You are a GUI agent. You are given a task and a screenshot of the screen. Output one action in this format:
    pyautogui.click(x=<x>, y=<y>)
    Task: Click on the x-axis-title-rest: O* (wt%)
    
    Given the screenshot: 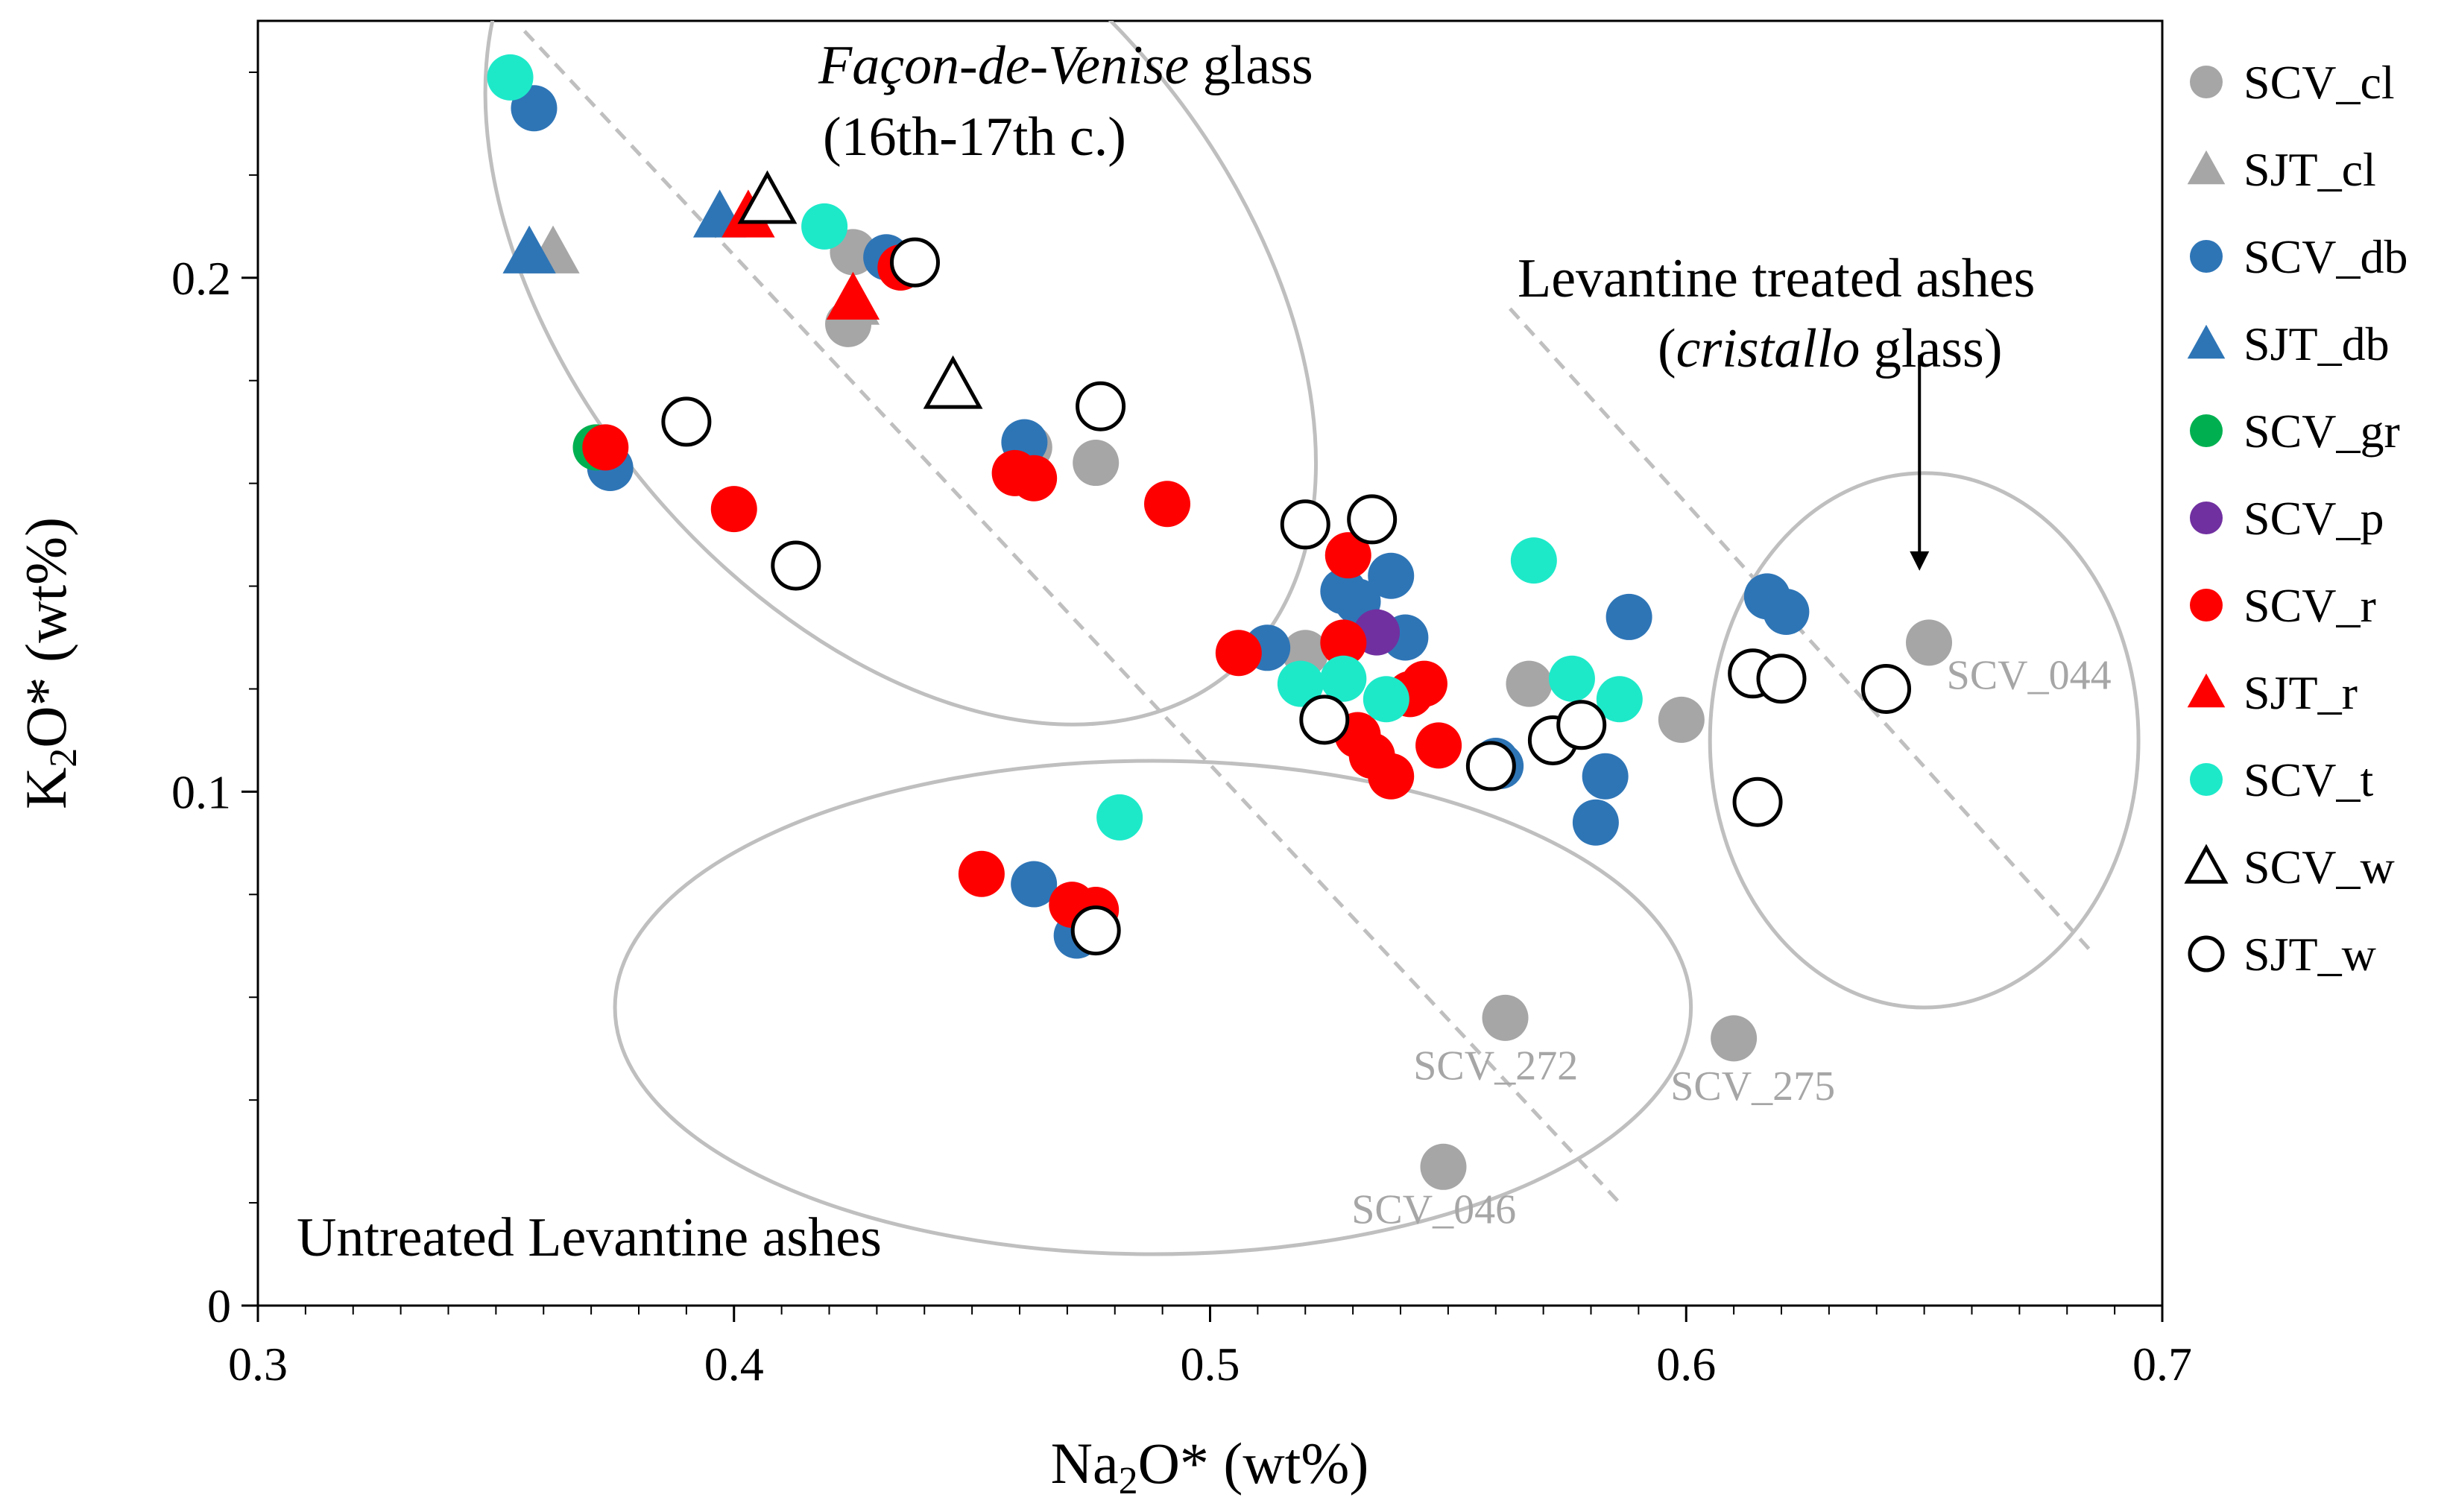 What is the action you would take?
    pyautogui.click(x=1253, y=1463)
    